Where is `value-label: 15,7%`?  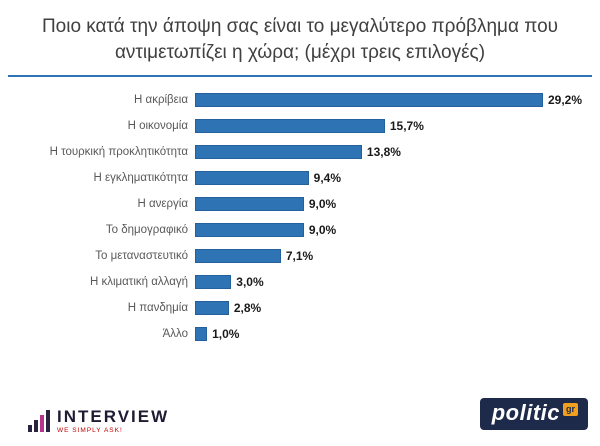 value-label: 15,7% is located at coordinates (406, 126).